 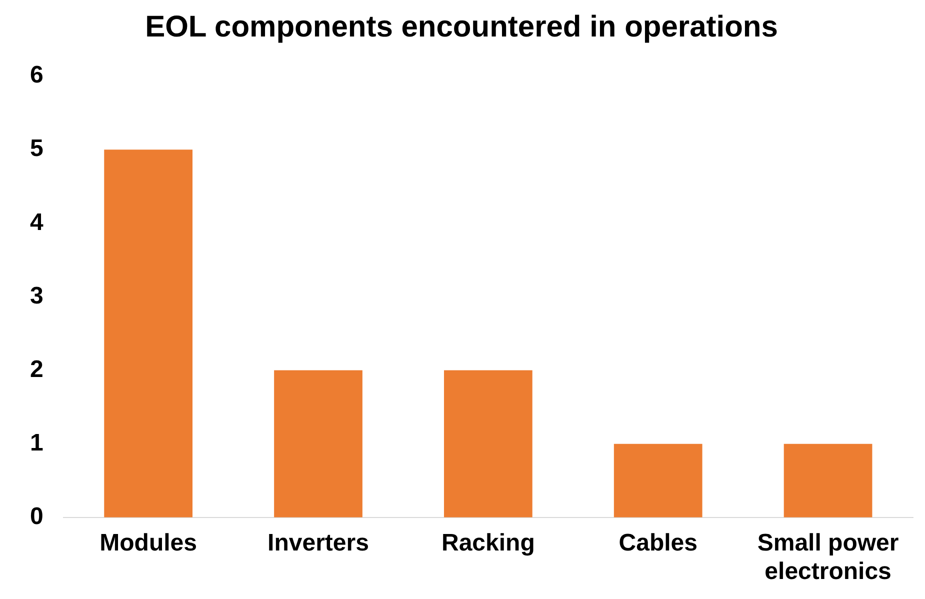 I want to click on y-tick-label: 2, so click(x=37, y=369).